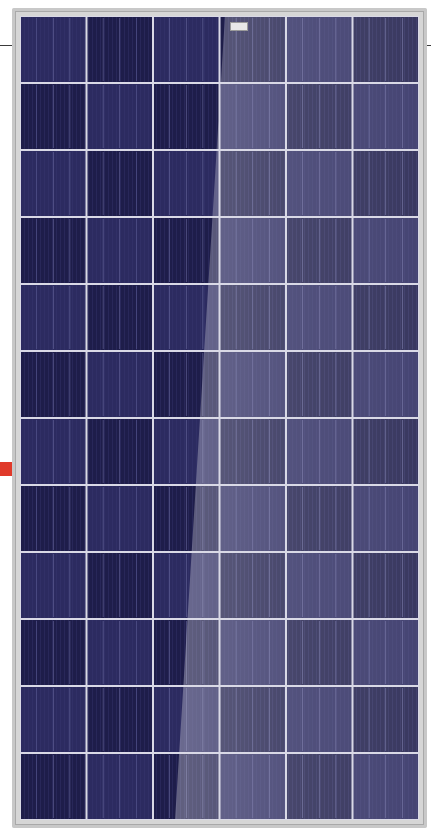 This screenshot has height=829, width=431. What do you see at coordinates (6, 469) in the screenshot?
I see `red-marker` at bounding box center [6, 469].